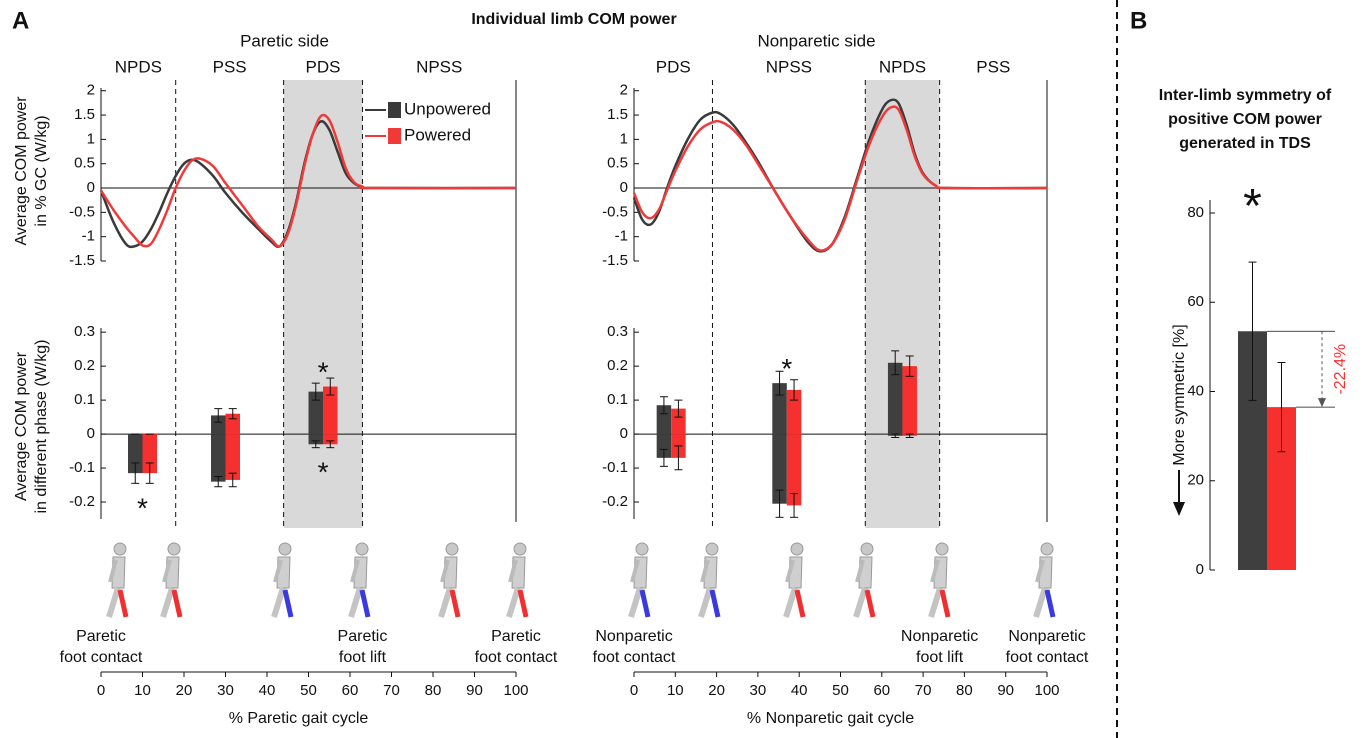  What do you see at coordinates (1340, 369) in the screenshot?
I see `change-label: -22.4%` at bounding box center [1340, 369].